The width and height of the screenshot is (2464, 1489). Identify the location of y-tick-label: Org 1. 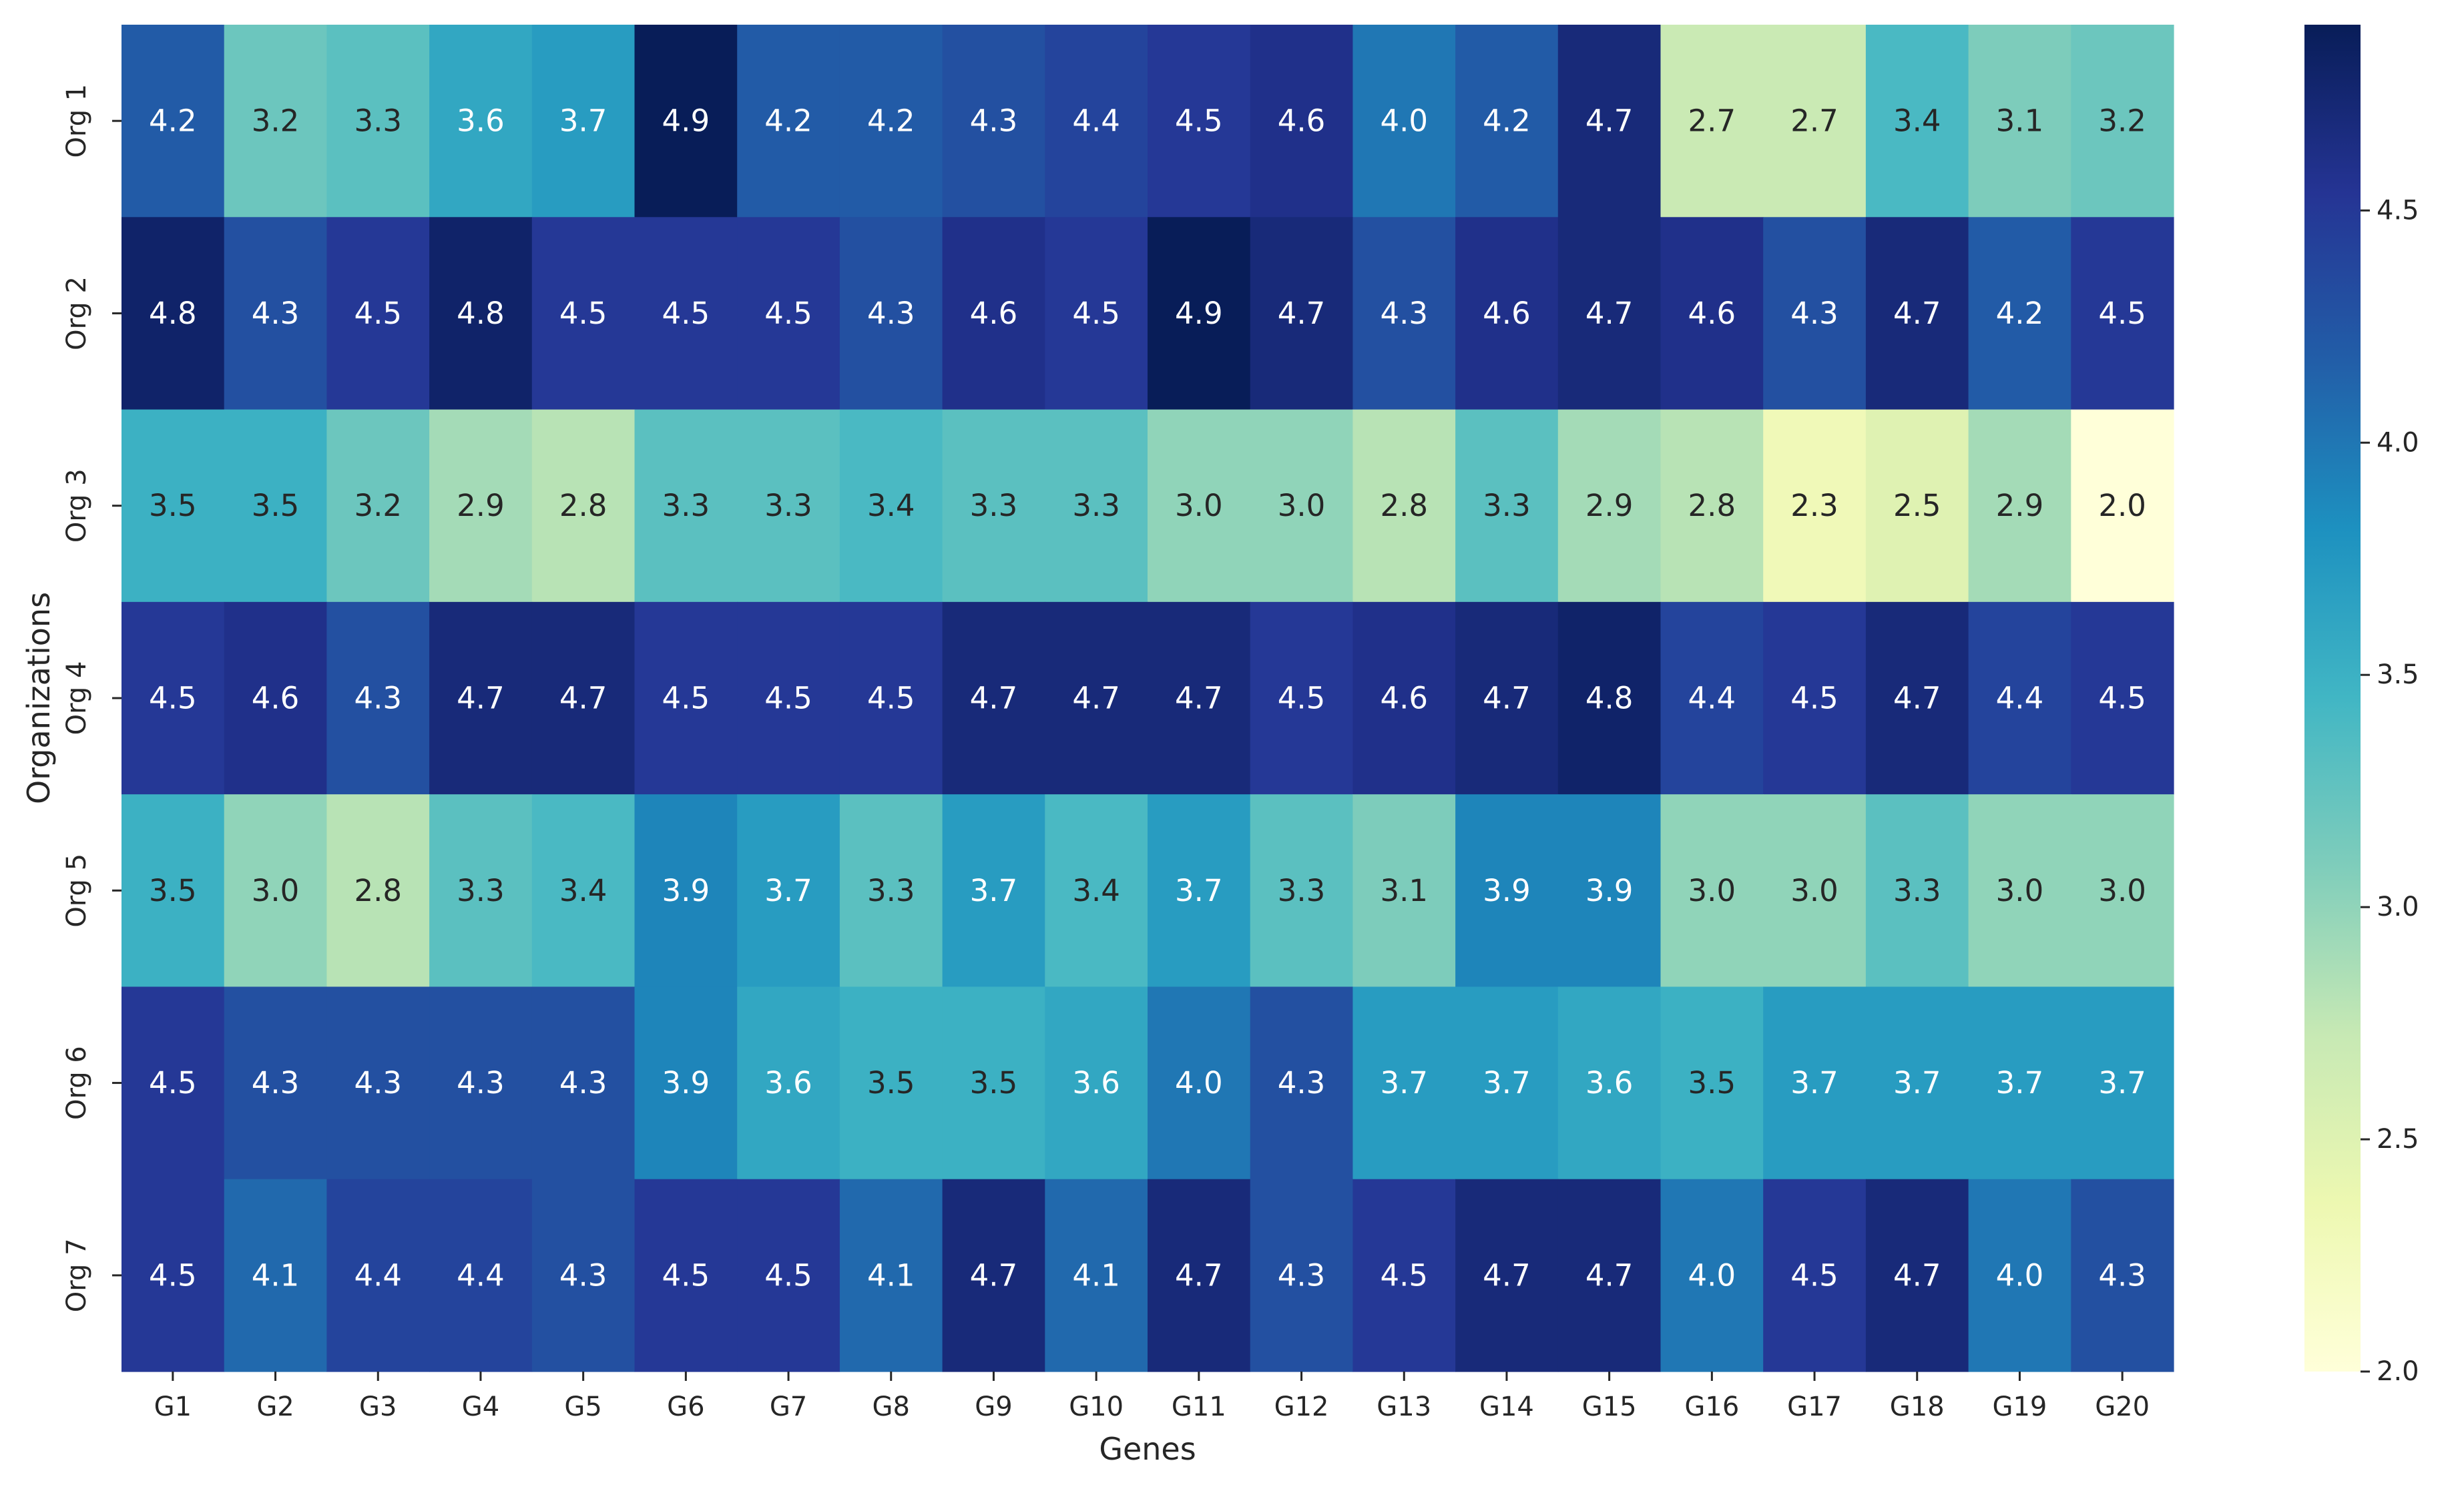
(76, 121).